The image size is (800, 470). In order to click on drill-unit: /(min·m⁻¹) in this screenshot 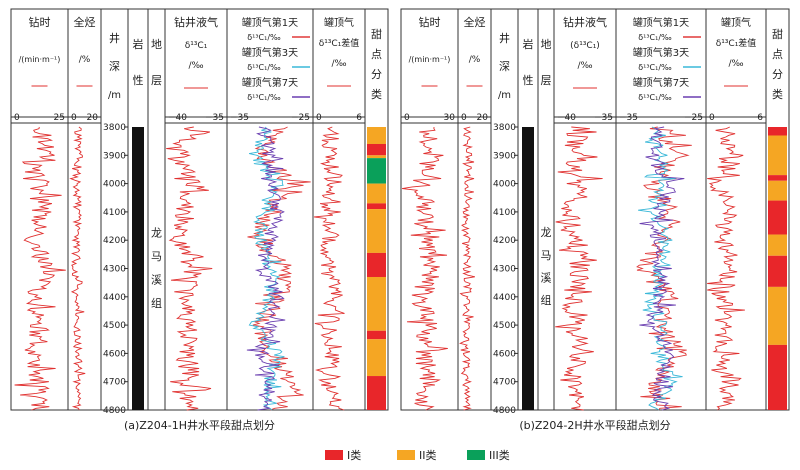, I will do `click(430, 59)`.